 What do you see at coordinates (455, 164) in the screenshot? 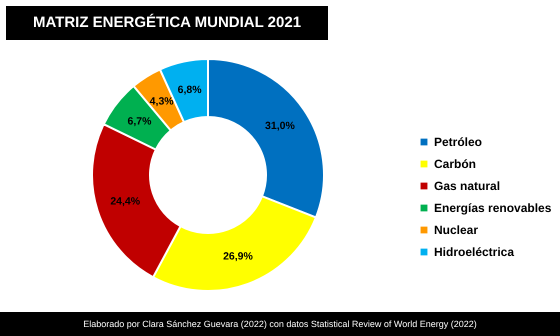
I see `legend-label: Carbón` at bounding box center [455, 164].